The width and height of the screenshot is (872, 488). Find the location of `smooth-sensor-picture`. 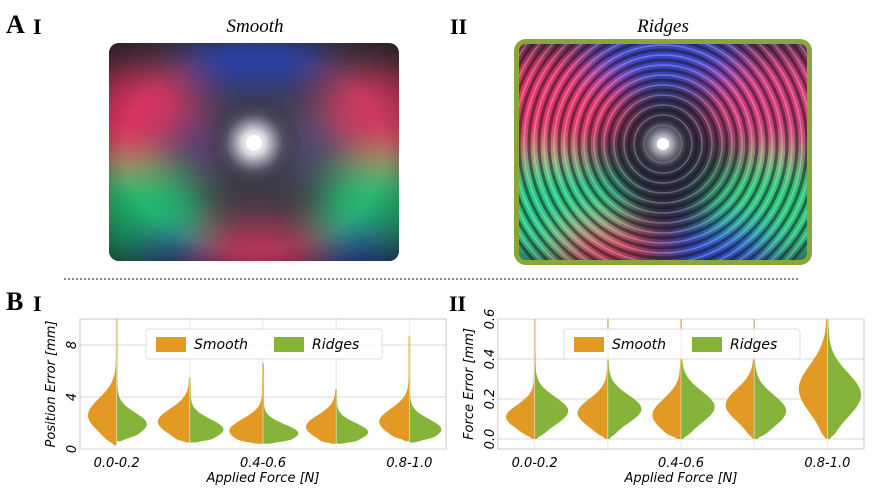

smooth-sensor-picture is located at coordinates (254, 152).